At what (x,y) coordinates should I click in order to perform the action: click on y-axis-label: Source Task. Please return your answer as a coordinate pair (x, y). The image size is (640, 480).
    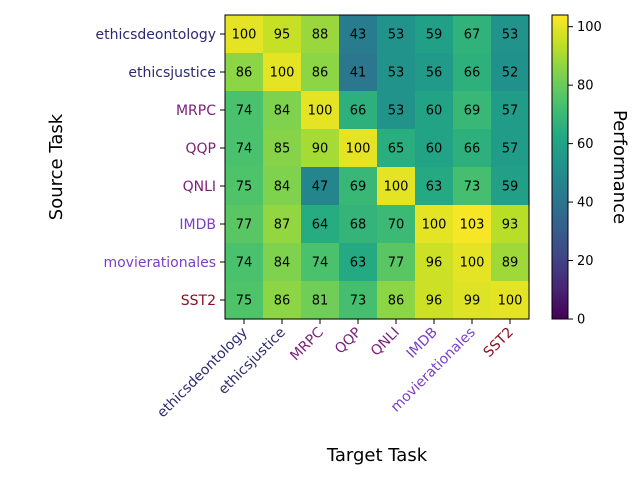
    Looking at the image, I should click on (56, 166).